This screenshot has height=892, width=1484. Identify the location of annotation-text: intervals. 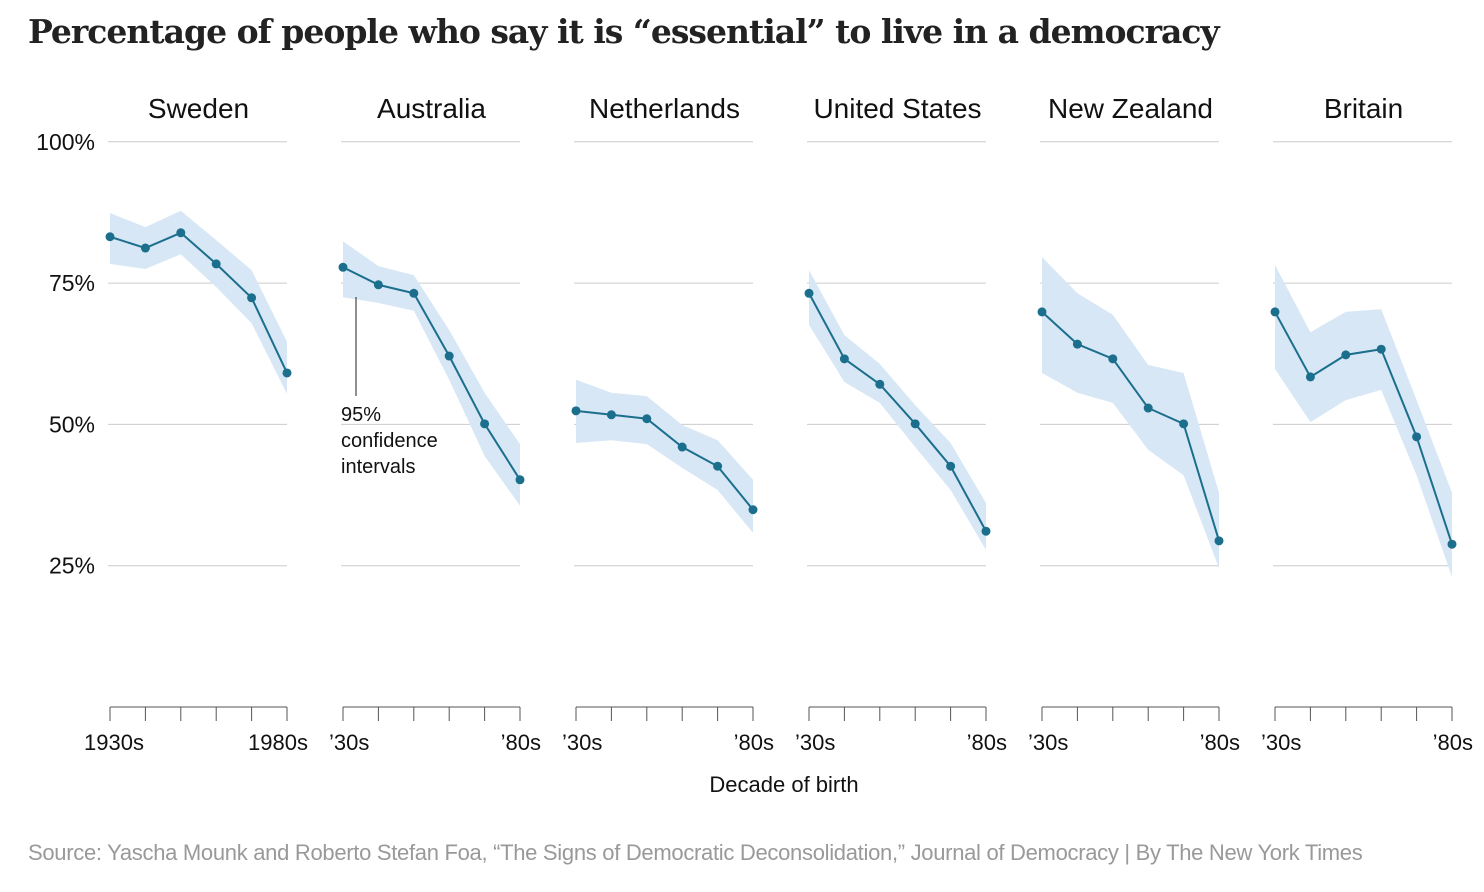
(378, 467).